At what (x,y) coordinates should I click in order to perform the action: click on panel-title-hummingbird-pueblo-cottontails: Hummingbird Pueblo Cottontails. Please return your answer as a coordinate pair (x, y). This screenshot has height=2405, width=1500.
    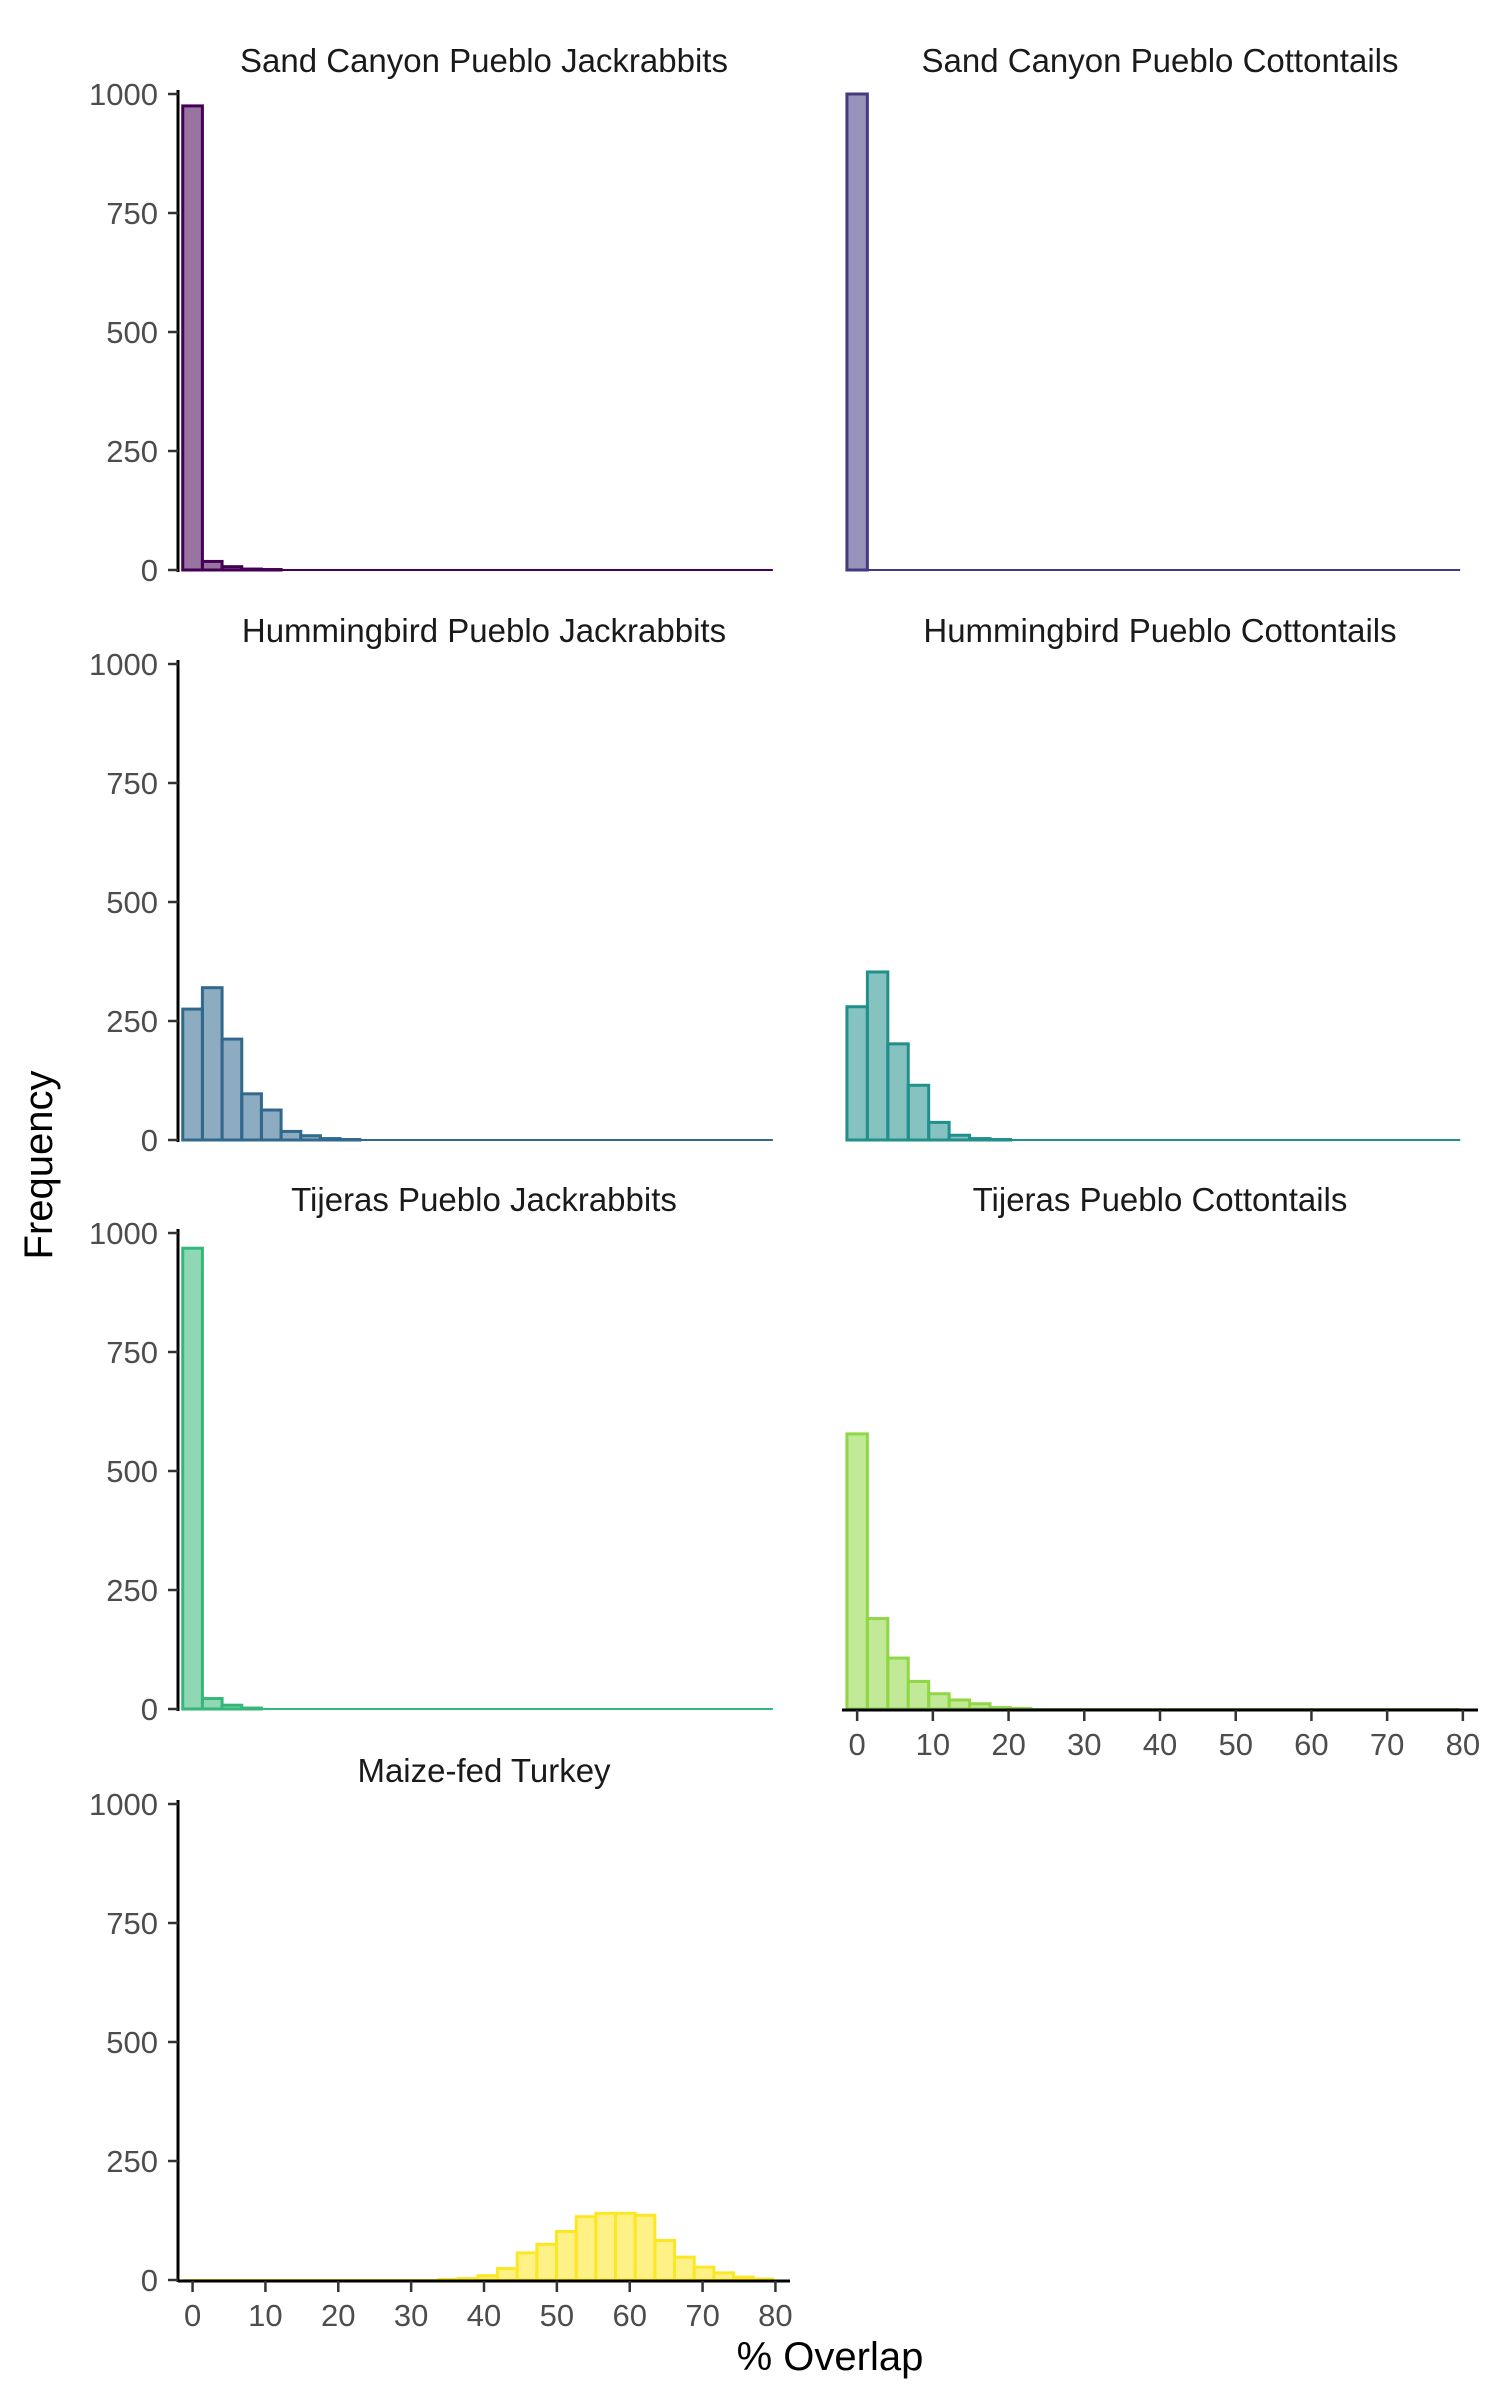
    Looking at the image, I should click on (1159, 630).